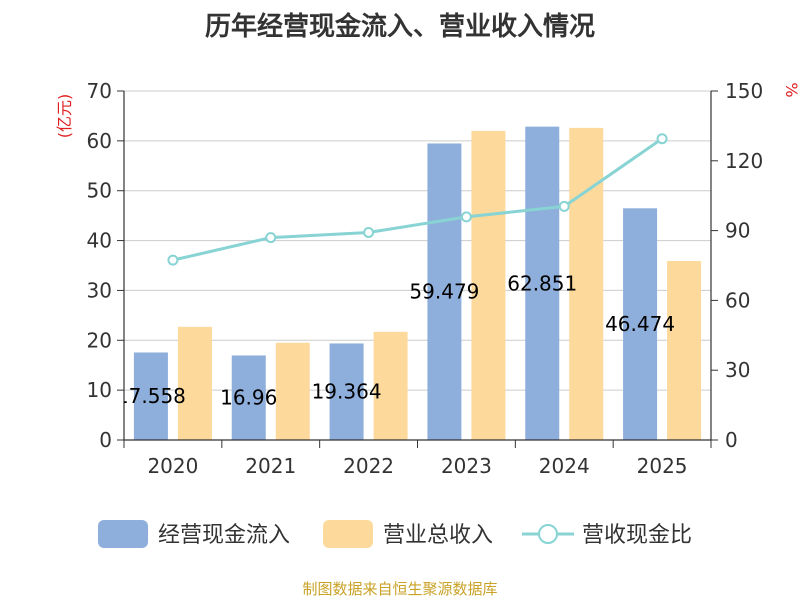 This screenshot has height=600, width=800. I want to click on y-right-tick-label: 150, so click(744, 91).